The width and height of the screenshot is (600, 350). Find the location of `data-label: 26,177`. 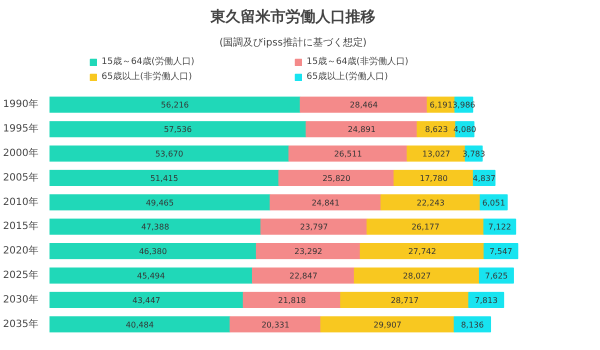

data-label: 26,177 is located at coordinates (425, 227).